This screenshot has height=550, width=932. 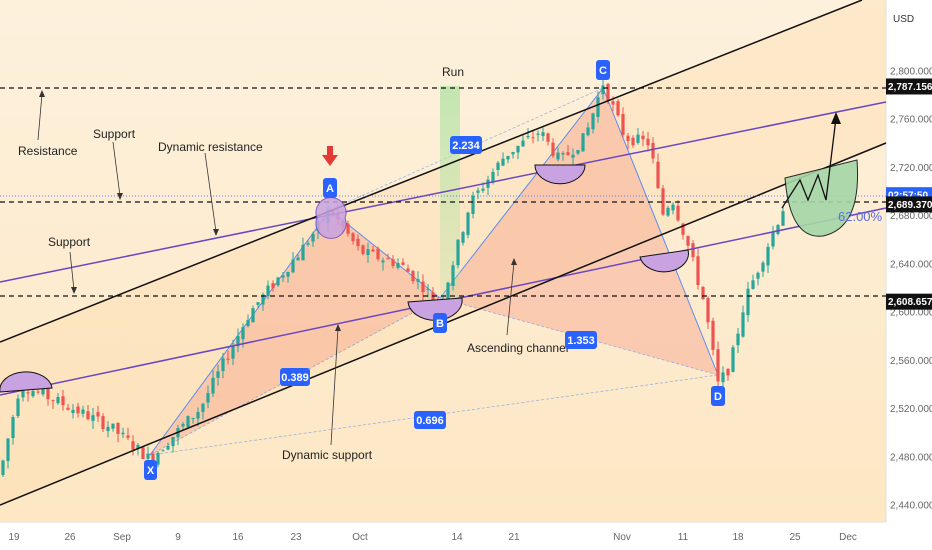 What do you see at coordinates (622, 537) in the screenshot?
I see `x-tick-label: Nov` at bounding box center [622, 537].